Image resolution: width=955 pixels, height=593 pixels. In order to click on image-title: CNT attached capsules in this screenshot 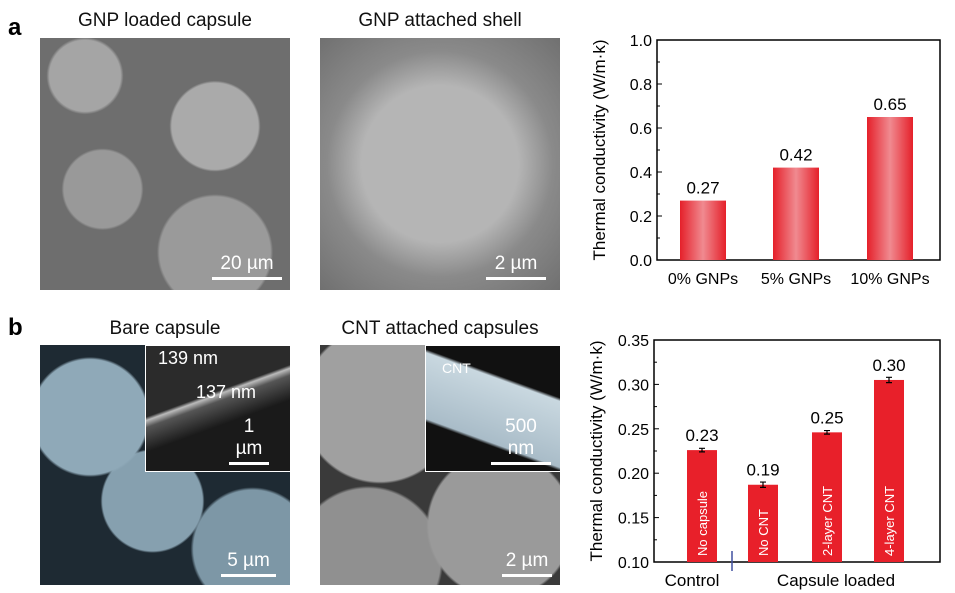, I will do `click(440, 328)`.